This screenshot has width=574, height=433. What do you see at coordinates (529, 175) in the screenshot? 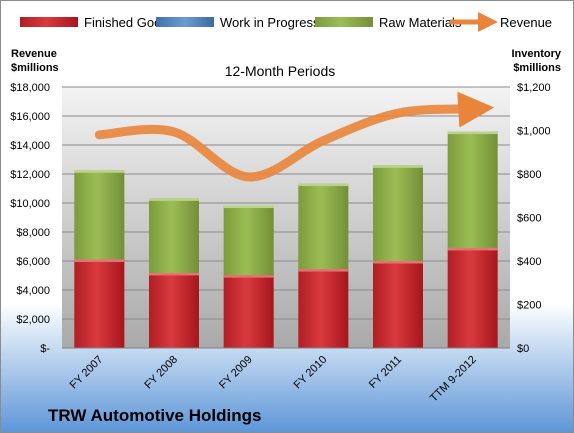
I see `right-tick-label: $800` at bounding box center [529, 175].